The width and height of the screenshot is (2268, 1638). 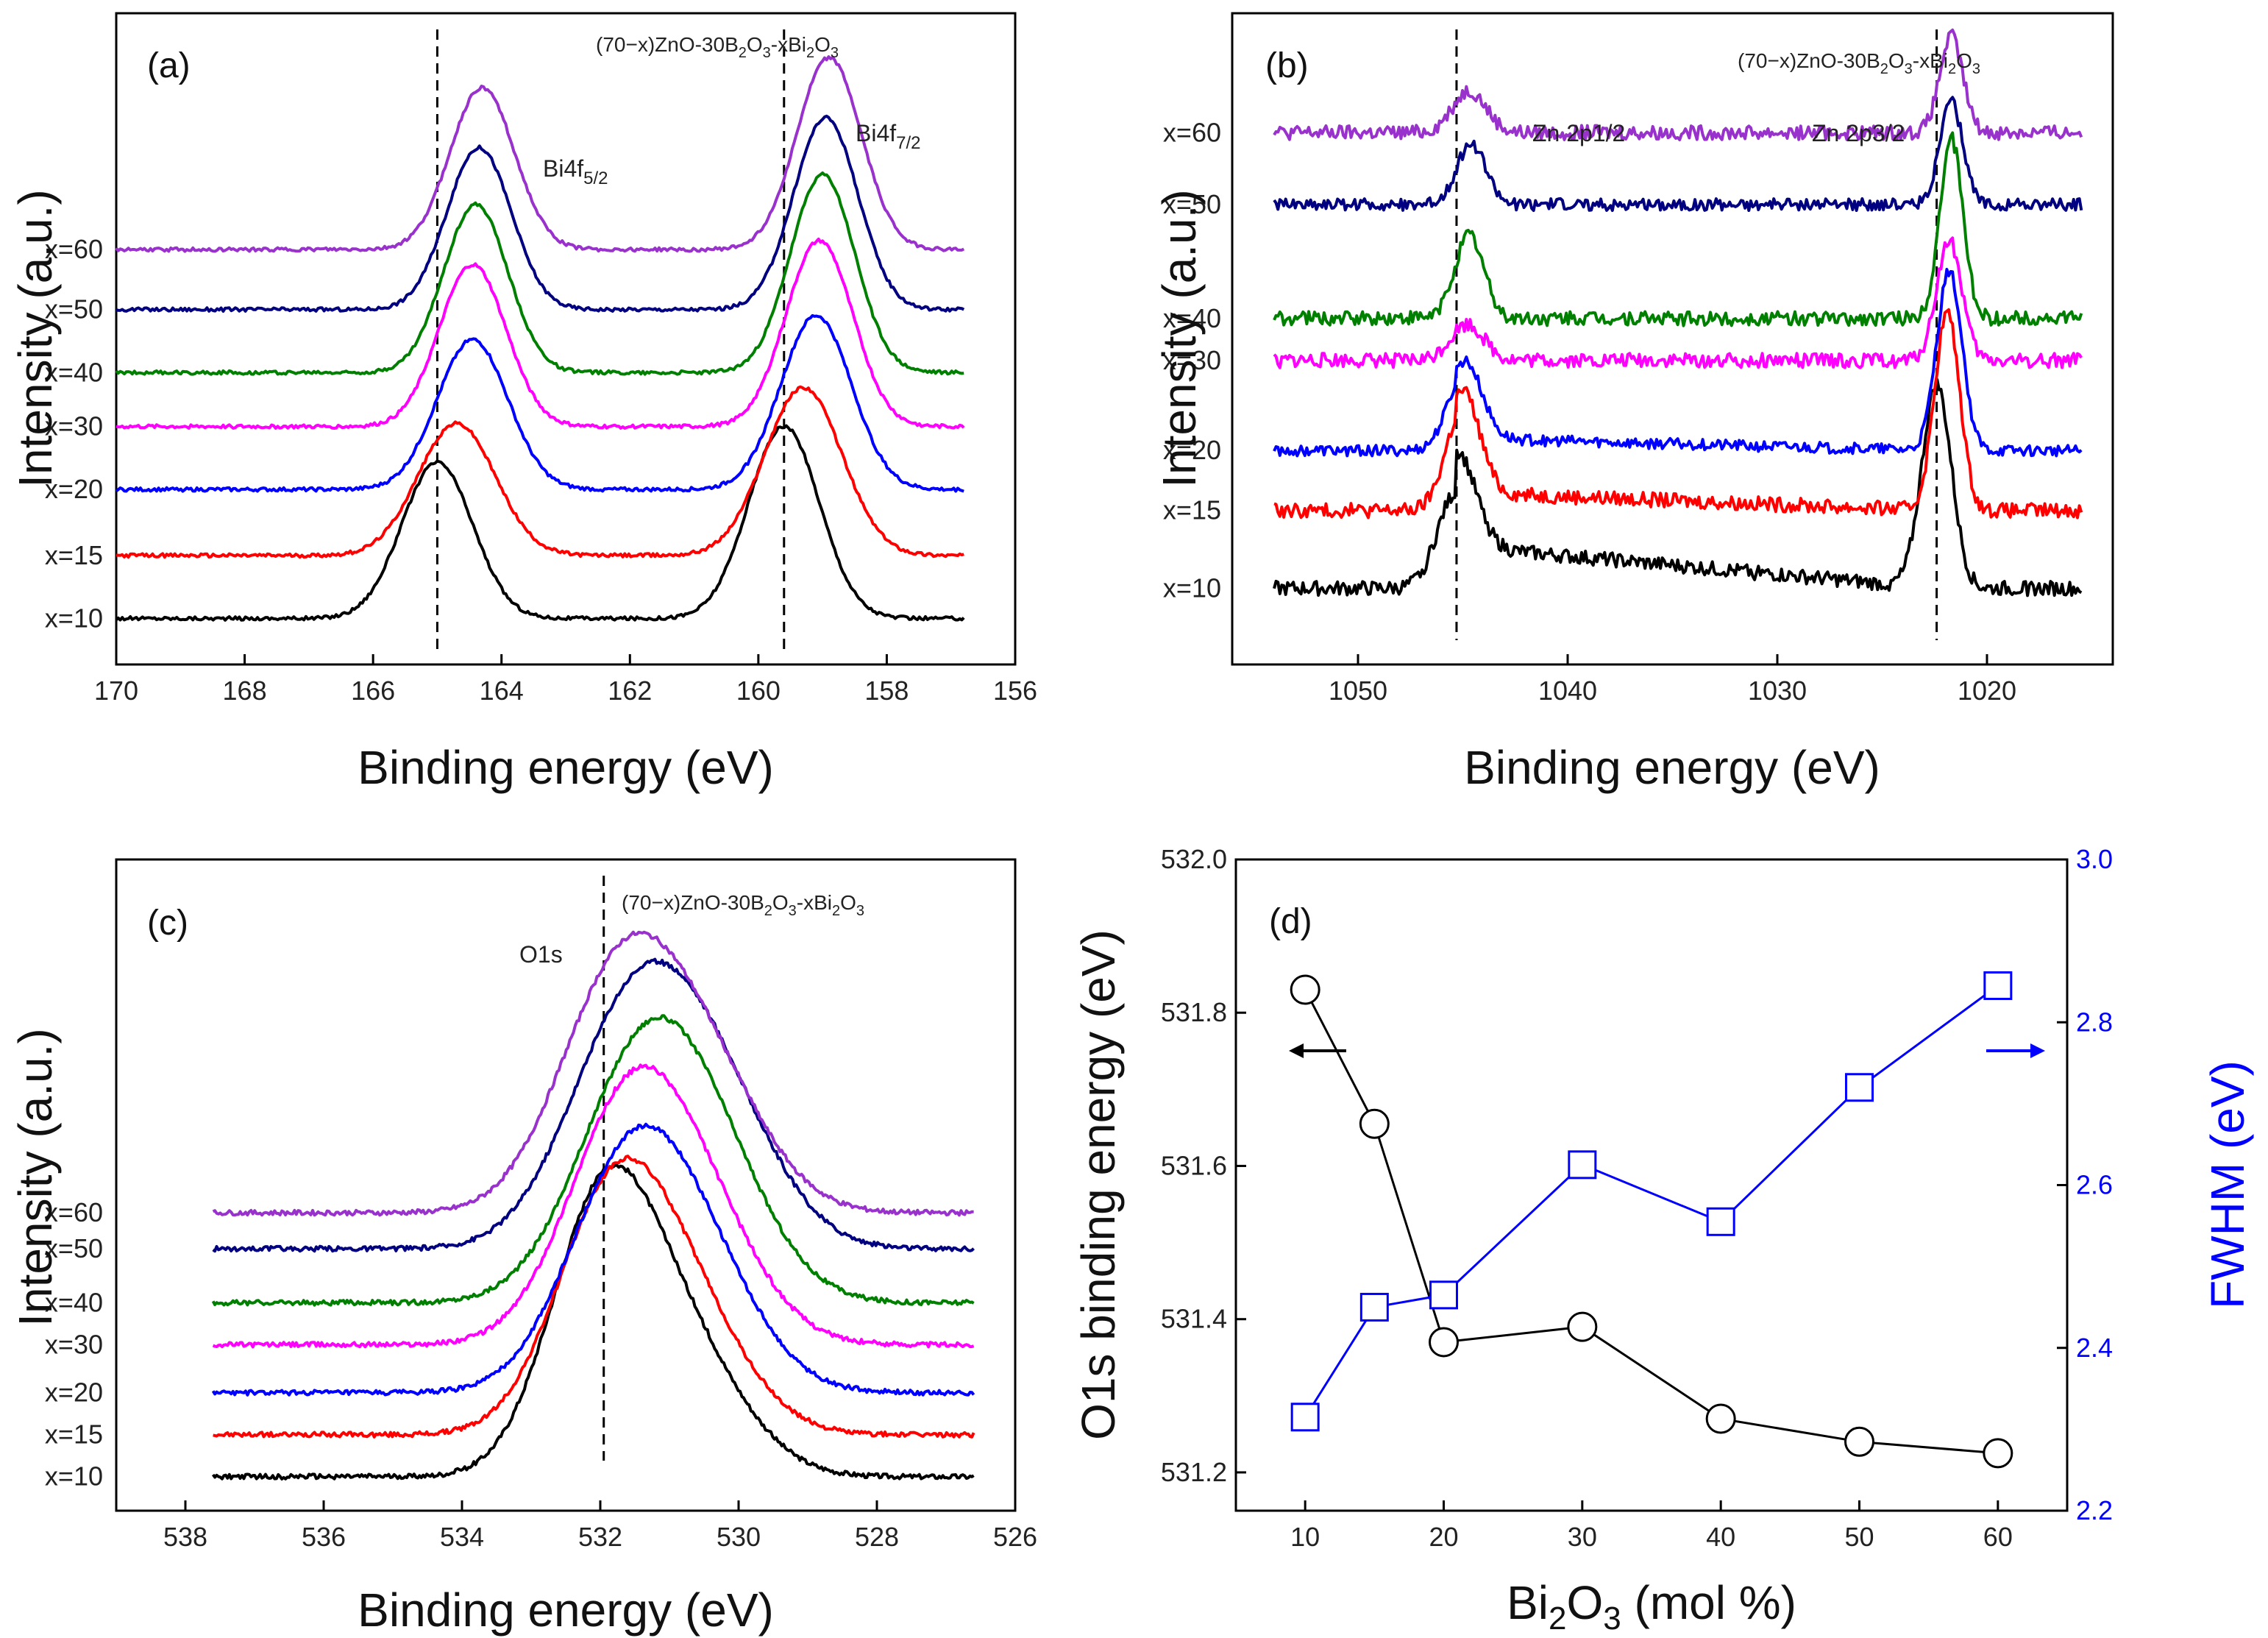 What do you see at coordinates (541, 954) in the screenshot?
I see `panel-c-annotation-o1s: O1s` at bounding box center [541, 954].